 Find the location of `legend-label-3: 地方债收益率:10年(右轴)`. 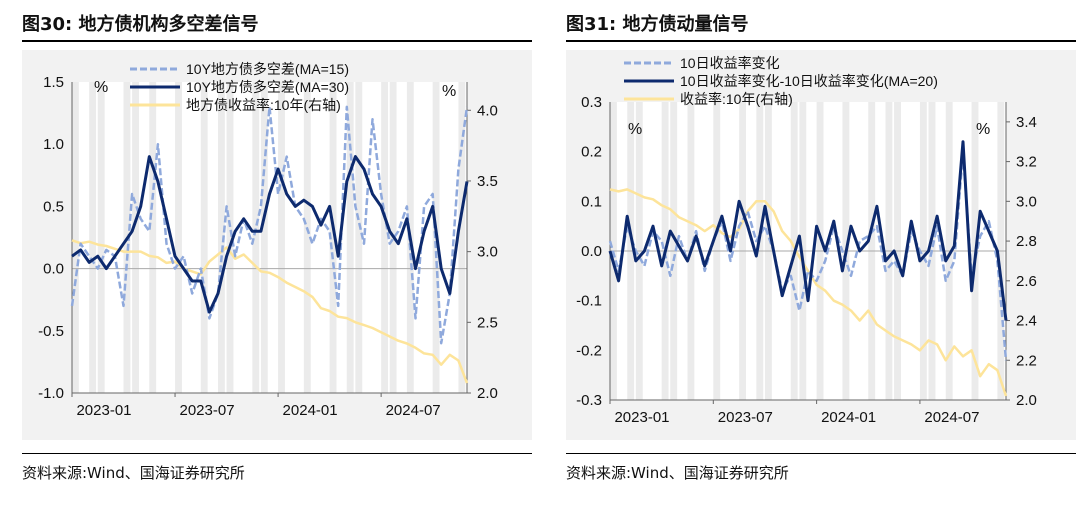

legend-label-3: 地方债收益率:10年(右轴) is located at coordinates (263, 105).